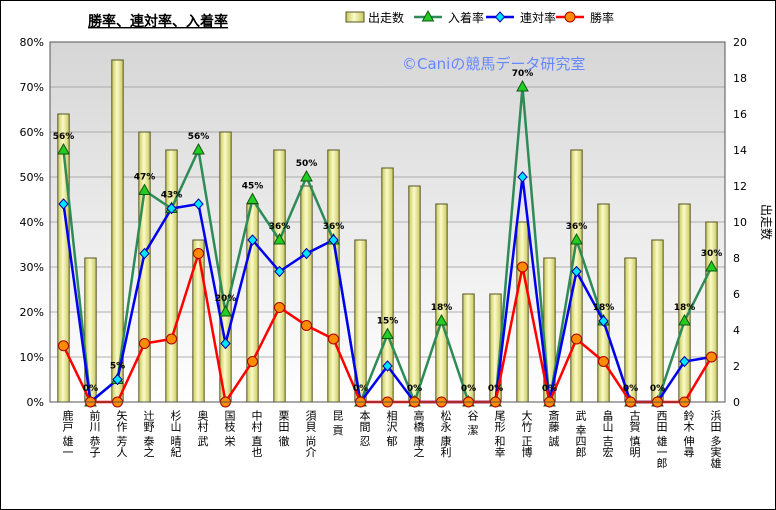 Image resolution: width=776 pixels, height=510 pixels. What do you see at coordinates (388, 322) in the screenshot?
I see `data-label: 15%` at bounding box center [388, 322].